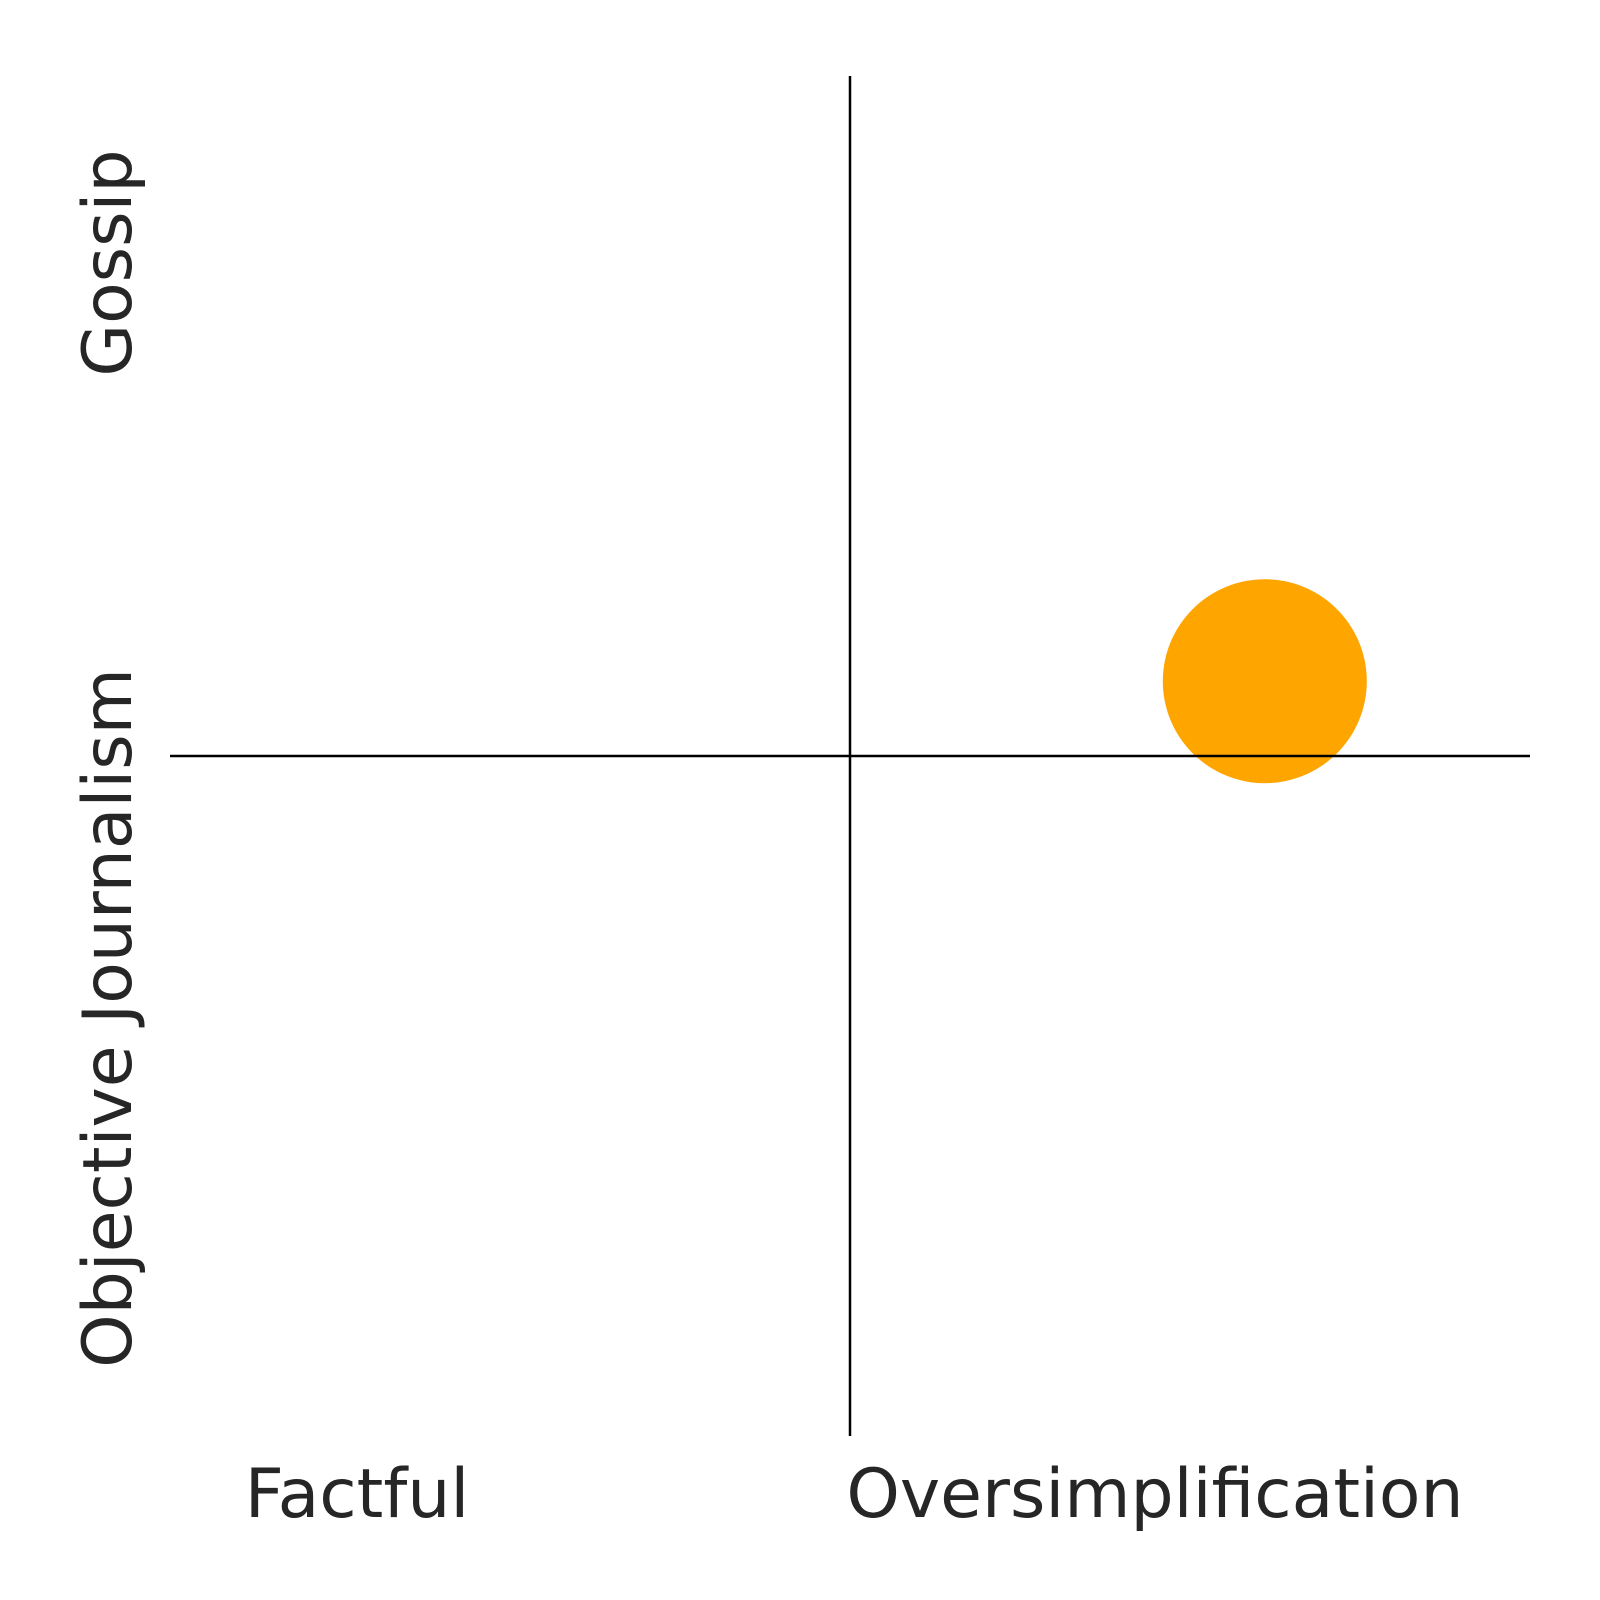 Image resolution: width=1600 pixels, height=1600 pixels. Describe the element at coordinates (357, 1494) in the screenshot. I see `x-low-label: Factful` at that location.